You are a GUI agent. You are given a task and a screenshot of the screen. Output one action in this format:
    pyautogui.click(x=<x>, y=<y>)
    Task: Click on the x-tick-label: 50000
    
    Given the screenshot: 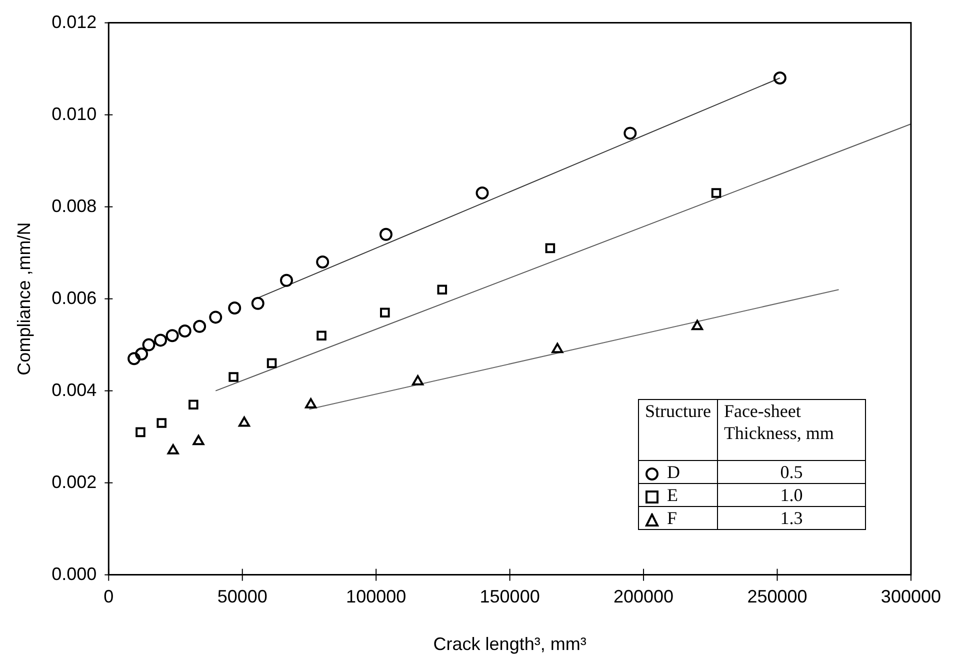 What is the action you would take?
    pyautogui.click(x=242, y=596)
    